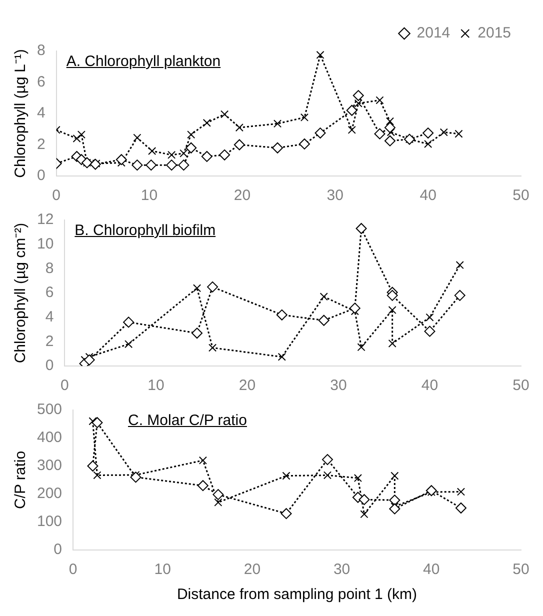  I want to click on x-axis-title: Distance from sampling point 1 (km), so click(297, 595).